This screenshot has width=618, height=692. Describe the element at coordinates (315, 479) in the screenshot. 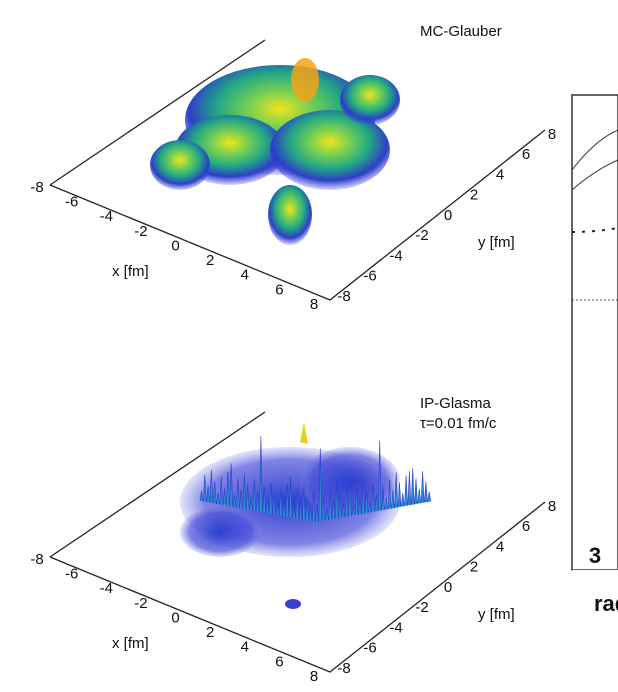

I see `surface-spikes` at that location.